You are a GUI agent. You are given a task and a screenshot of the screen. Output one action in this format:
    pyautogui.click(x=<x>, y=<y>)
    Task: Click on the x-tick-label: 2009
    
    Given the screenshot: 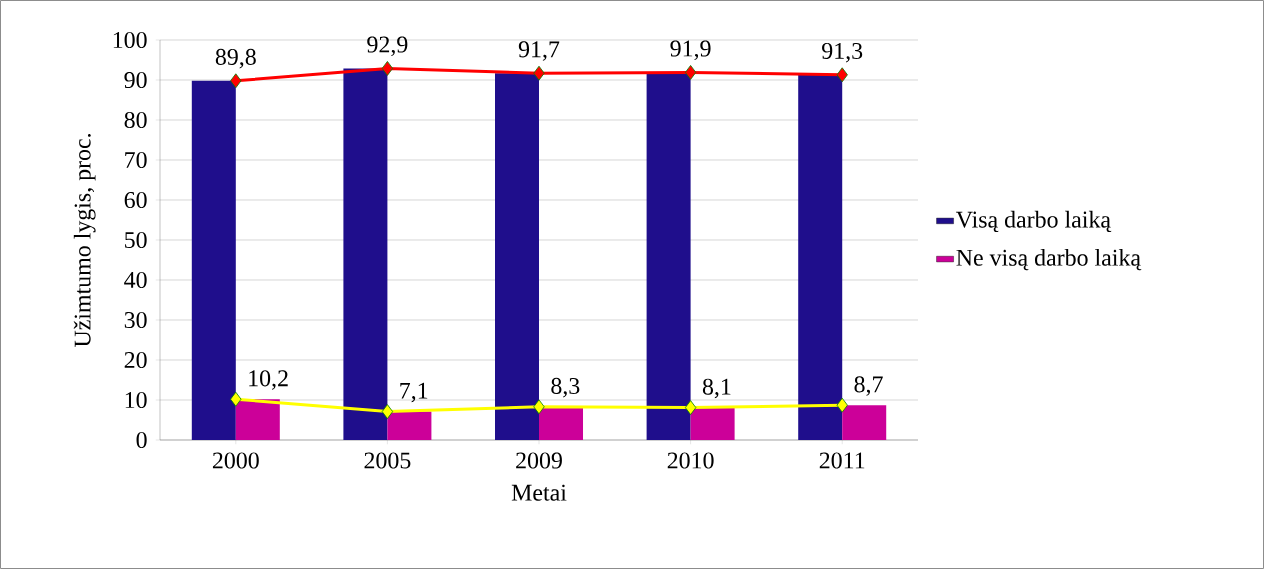 What is the action you would take?
    pyautogui.click(x=539, y=460)
    